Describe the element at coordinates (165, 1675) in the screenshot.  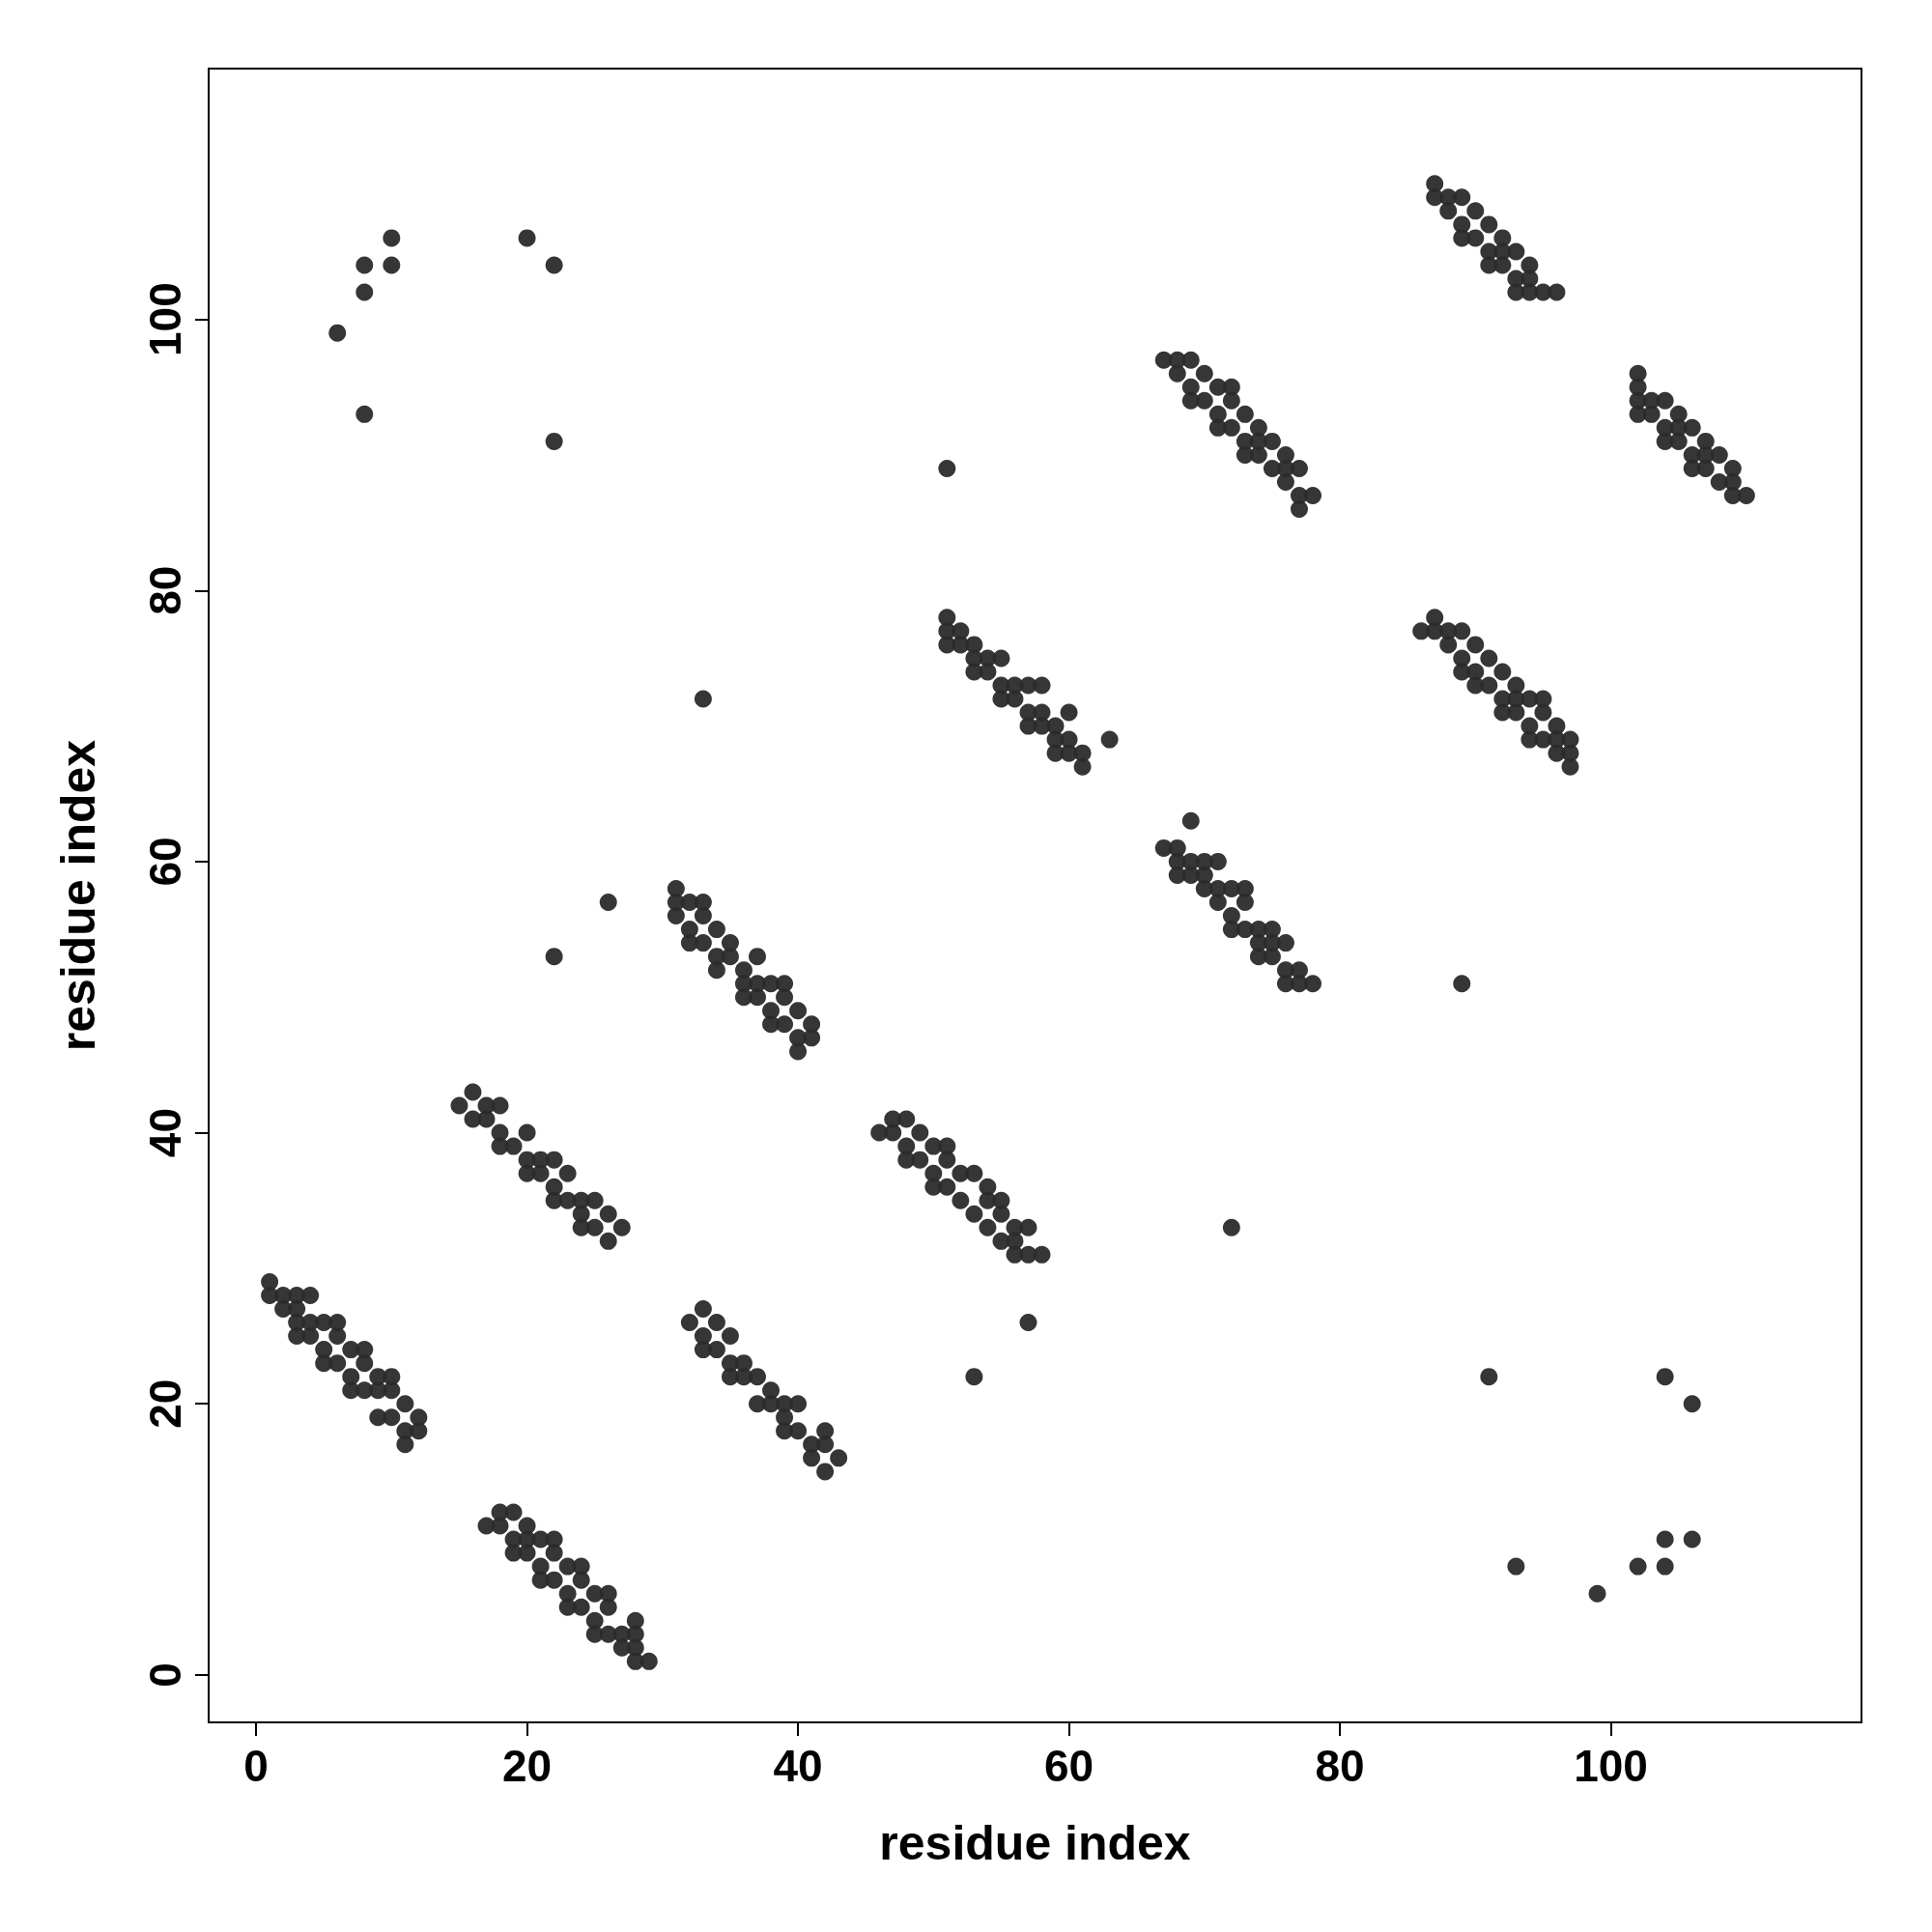
I see `y-tick-label: 0` at that location.